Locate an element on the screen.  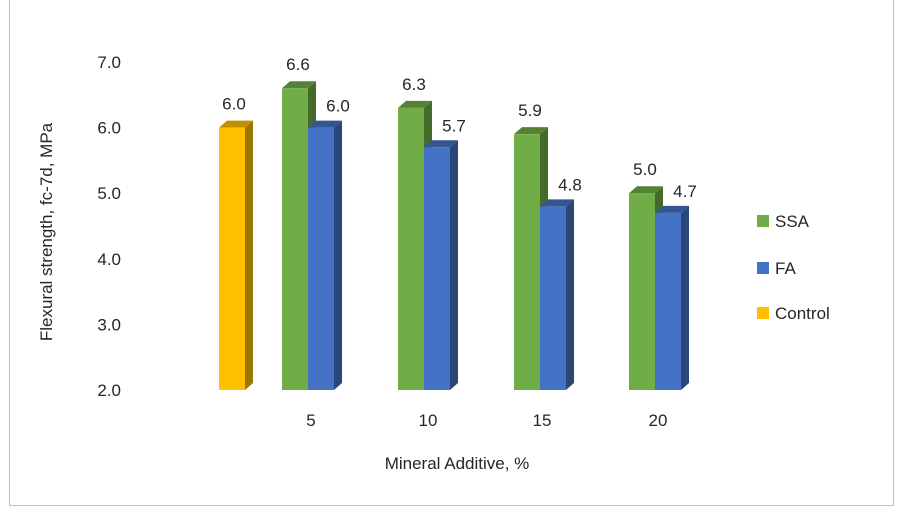
x-axis-ticks: 5 10 15 20 is located at coordinates (486, 420).